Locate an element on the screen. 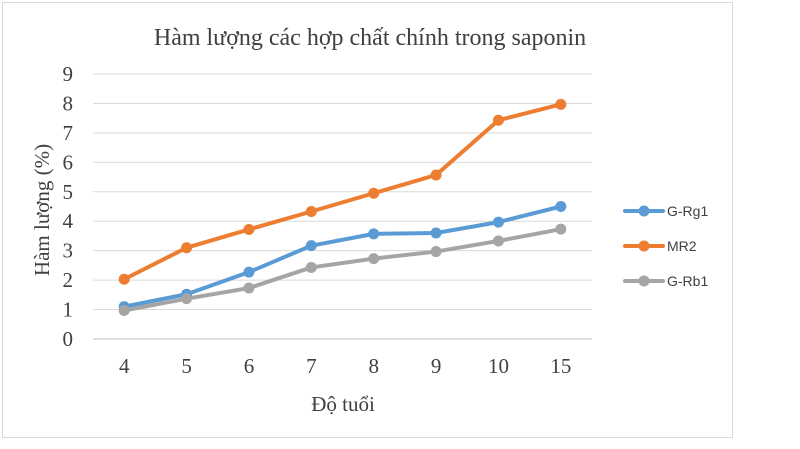 The height and width of the screenshot is (449, 800). y-tick-label: 0 is located at coordinates (68, 339).